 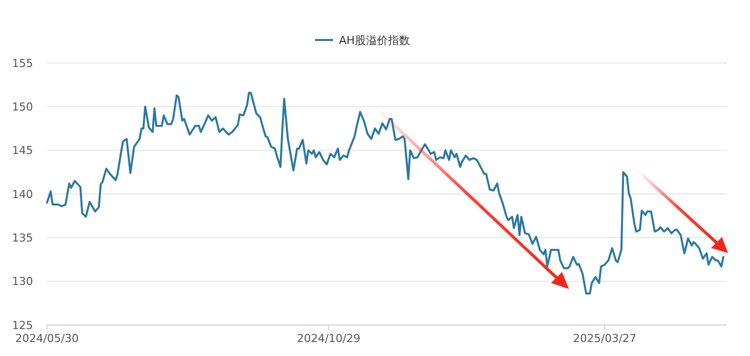 I want to click on y-tick-label: 130, so click(x=22, y=281).